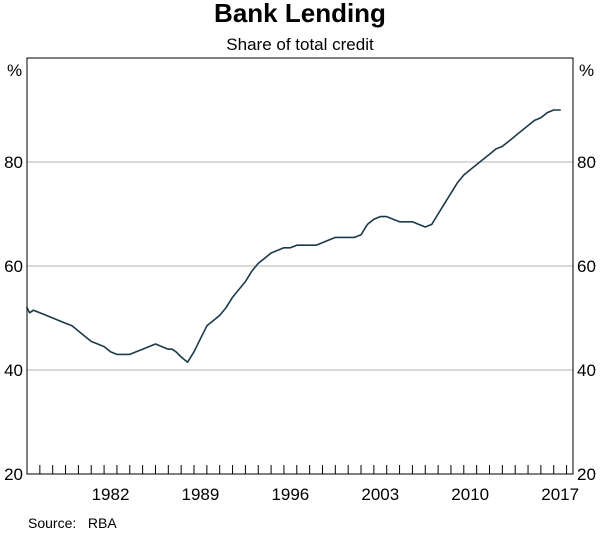 The image size is (600, 536). What do you see at coordinates (470, 494) in the screenshot?
I see `x-tick-label: 2010` at bounding box center [470, 494].